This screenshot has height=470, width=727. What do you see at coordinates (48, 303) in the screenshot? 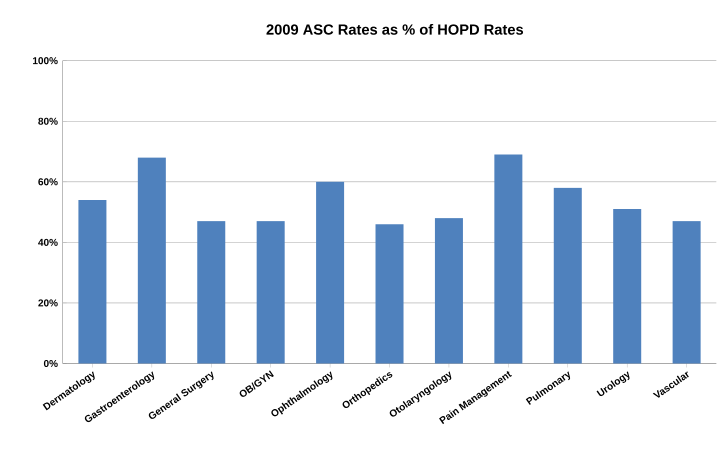
I see `y-tick-label: 20%` at bounding box center [48, 303].